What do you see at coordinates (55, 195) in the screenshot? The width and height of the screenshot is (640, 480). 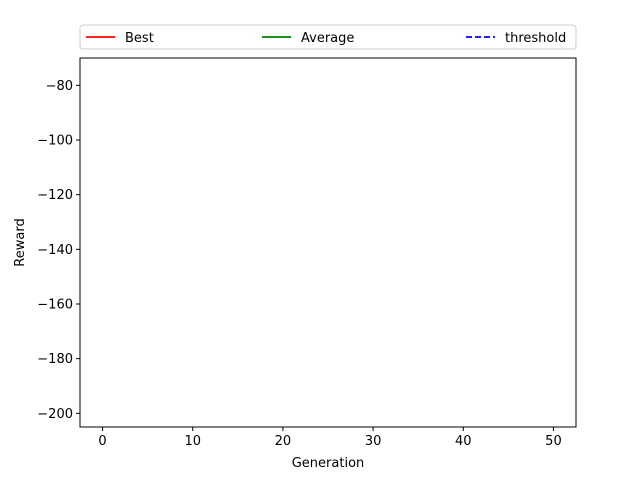 I see `y-tick-label: −120` at bounding box center [55, 195].